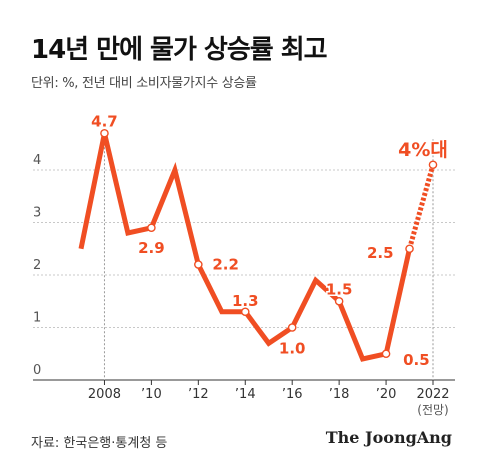  Describe the element at coordinates (37, 213) in the screenshot. I see `y-tick-label: 3` at that location.